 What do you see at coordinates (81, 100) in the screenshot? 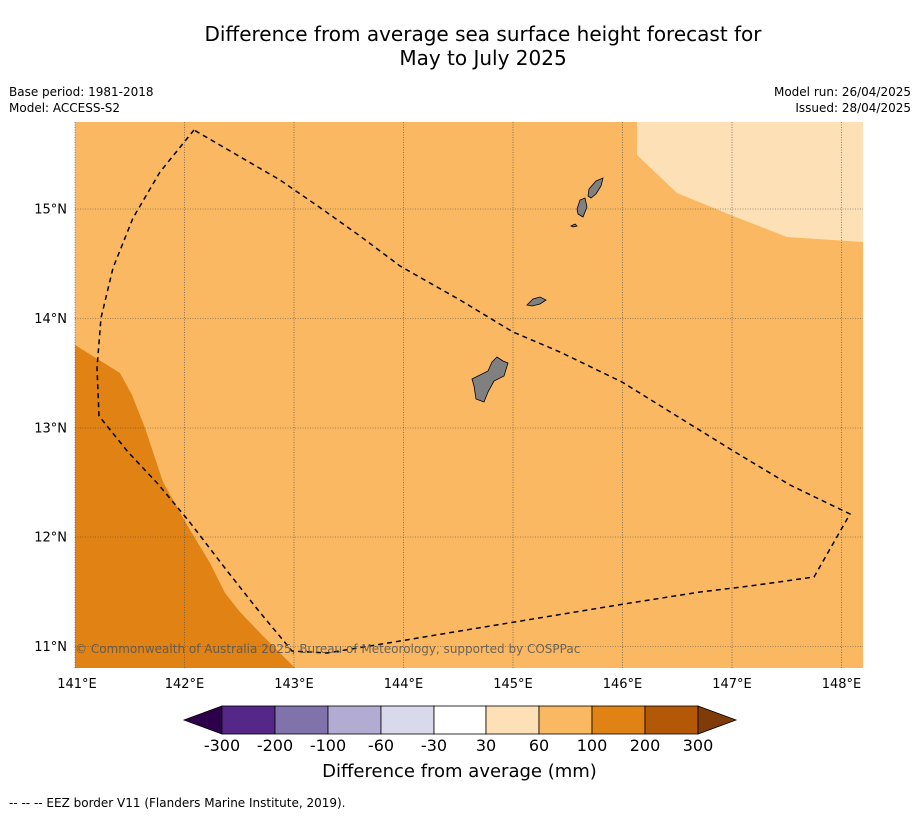
I see `meta-left: Base period: 1981-2018 Model: ACCESS-S2` at bounding box center [81, 100].